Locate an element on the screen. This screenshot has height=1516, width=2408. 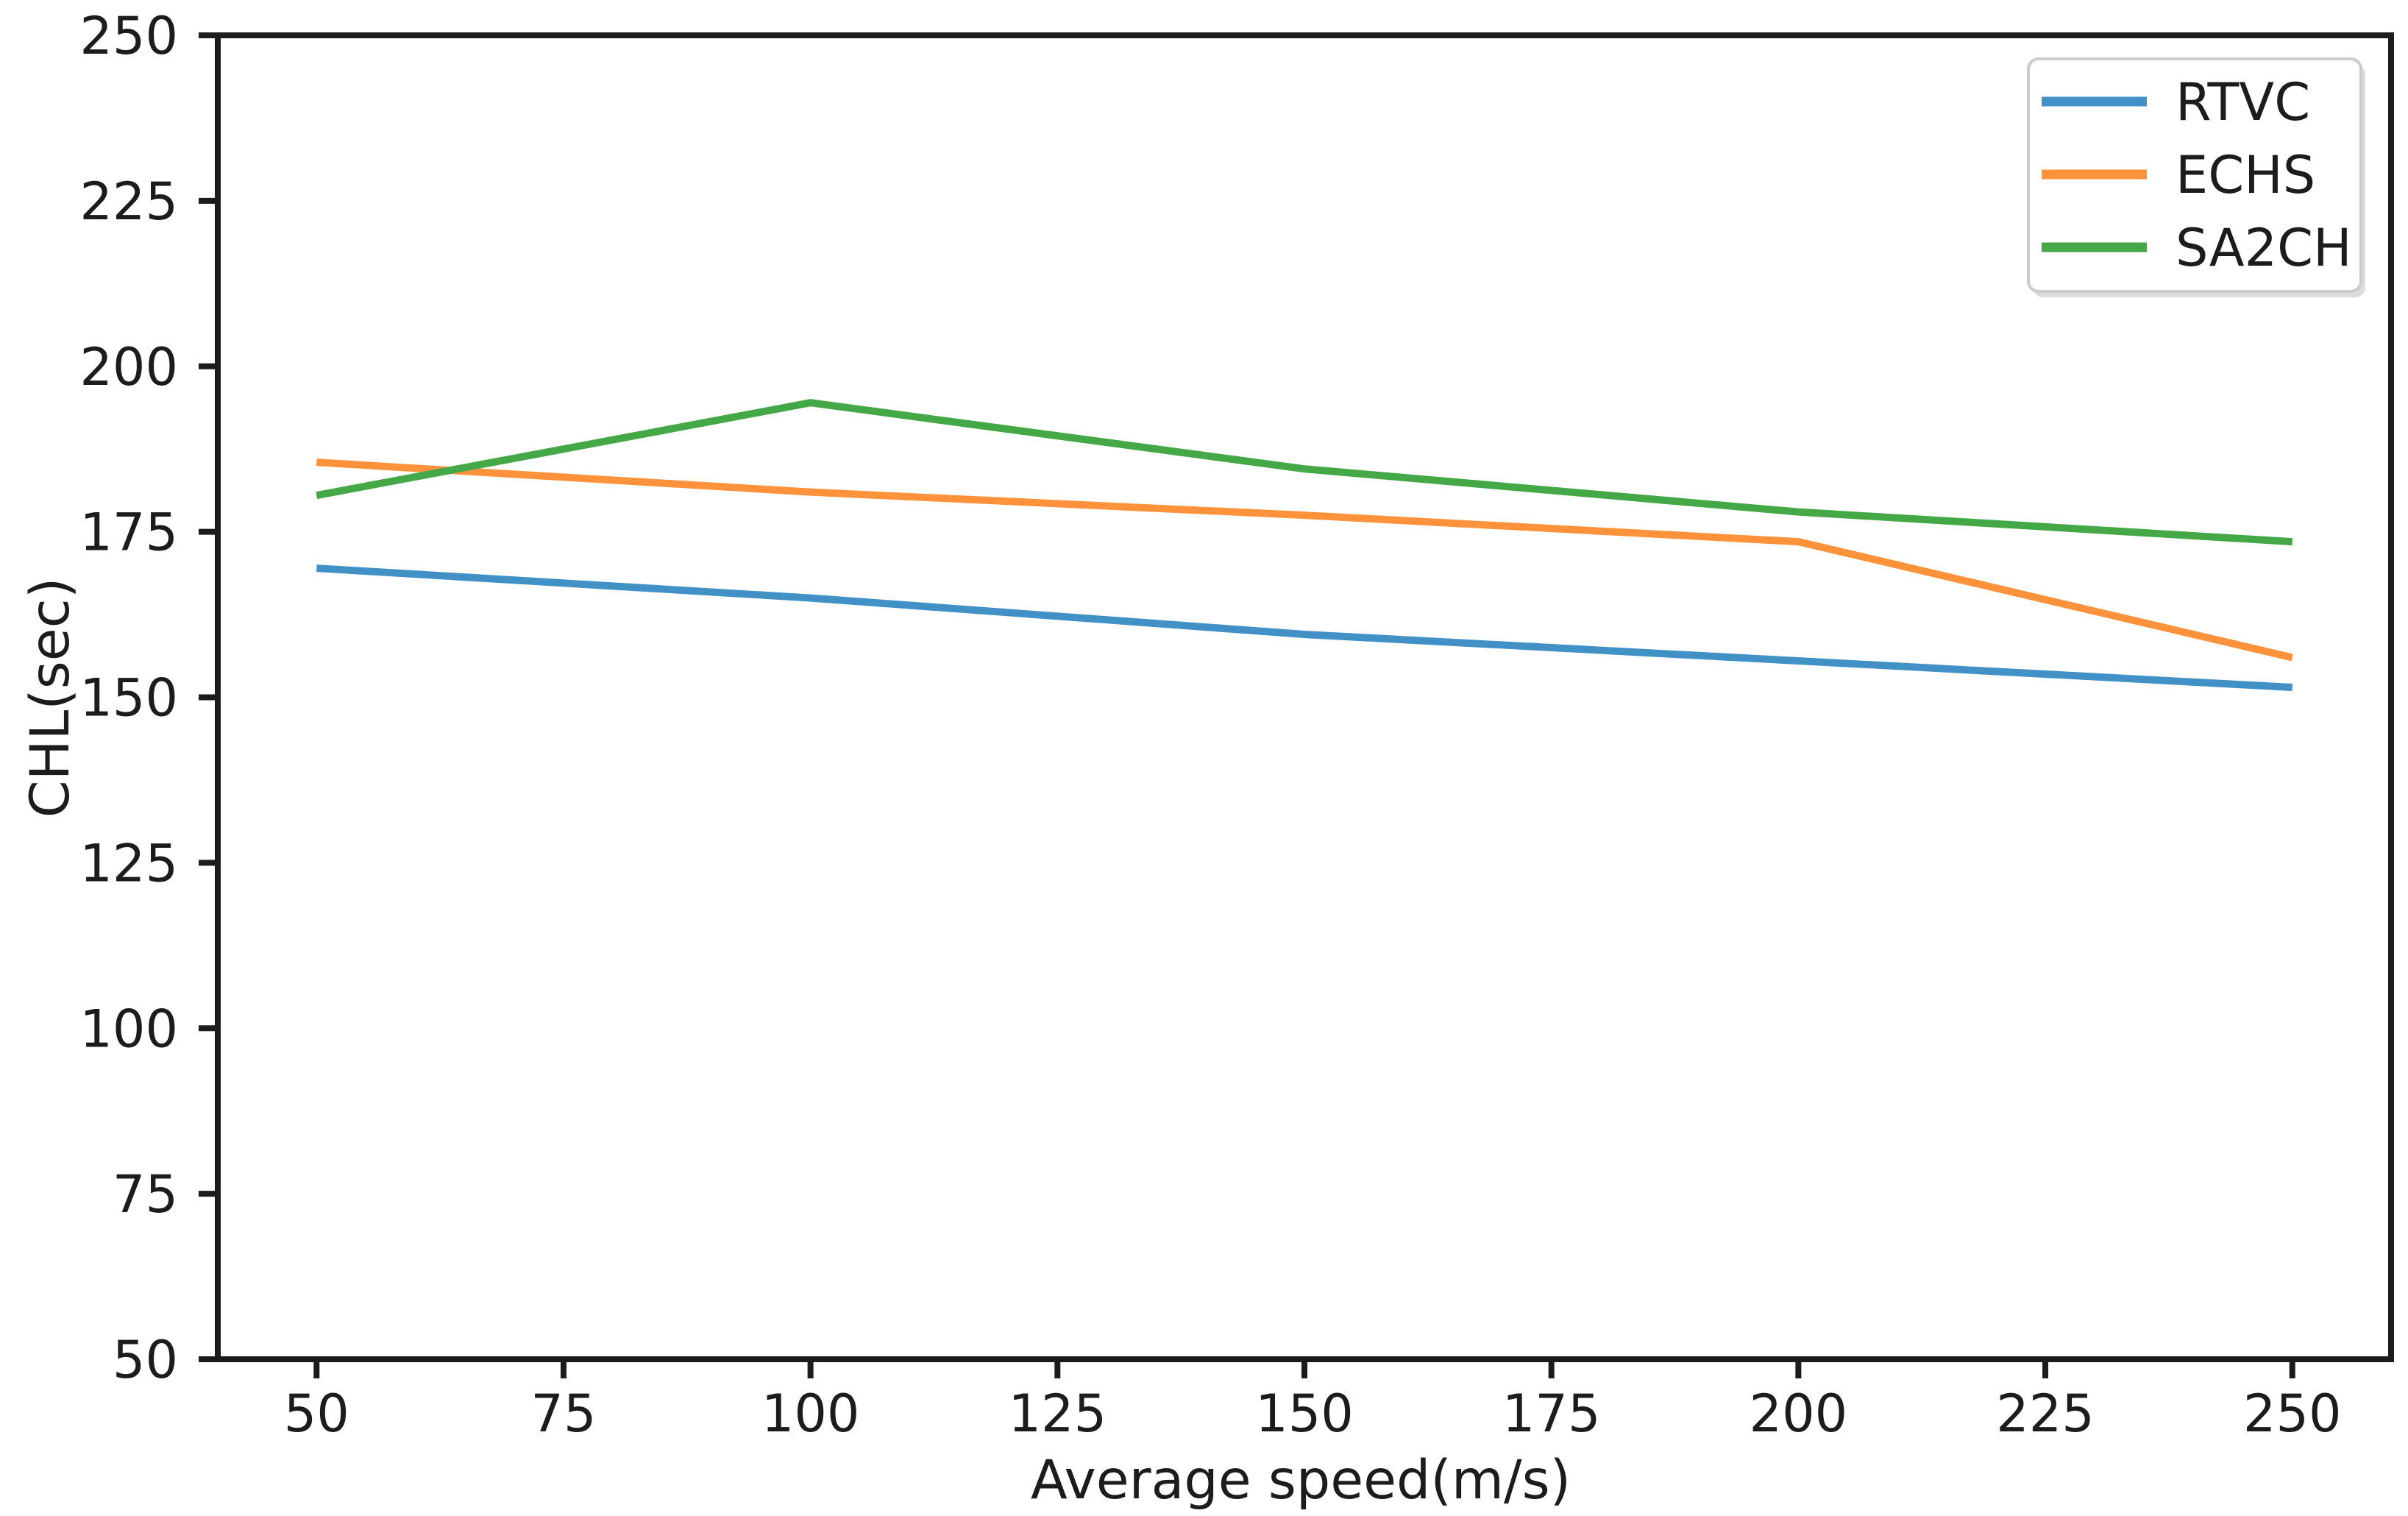
y-tick-label: 75 is located at coordinates (145, 1194).